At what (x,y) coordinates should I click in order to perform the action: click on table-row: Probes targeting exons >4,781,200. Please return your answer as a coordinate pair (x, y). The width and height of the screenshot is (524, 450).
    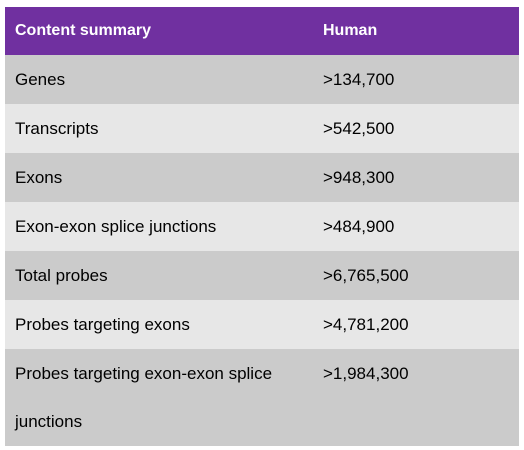
    Looking at the image, I should click on (262, 324).